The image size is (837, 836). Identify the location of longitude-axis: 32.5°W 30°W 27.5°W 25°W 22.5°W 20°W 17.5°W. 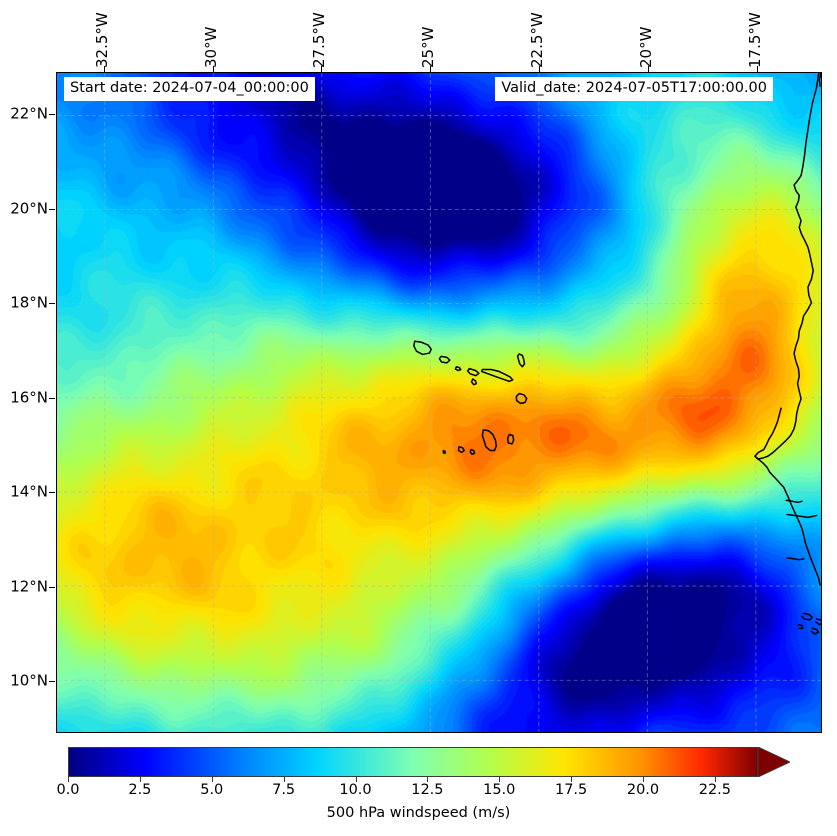
(418, 36).